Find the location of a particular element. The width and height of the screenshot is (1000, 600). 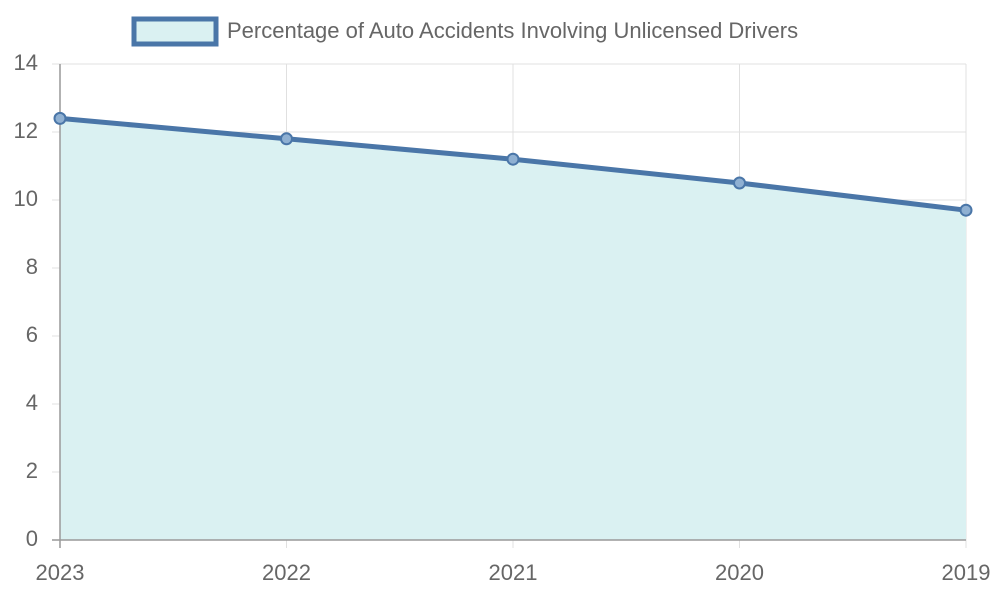

y-tick-label: 6 is located at coordinates (32, 334).